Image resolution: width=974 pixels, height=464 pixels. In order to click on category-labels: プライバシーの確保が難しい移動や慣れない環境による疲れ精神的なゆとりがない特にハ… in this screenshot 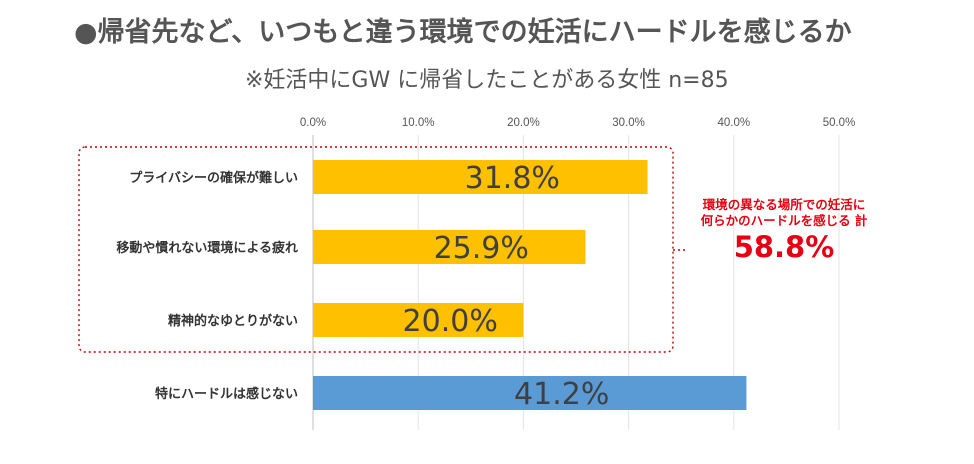, I will do `click(207, 286)`.